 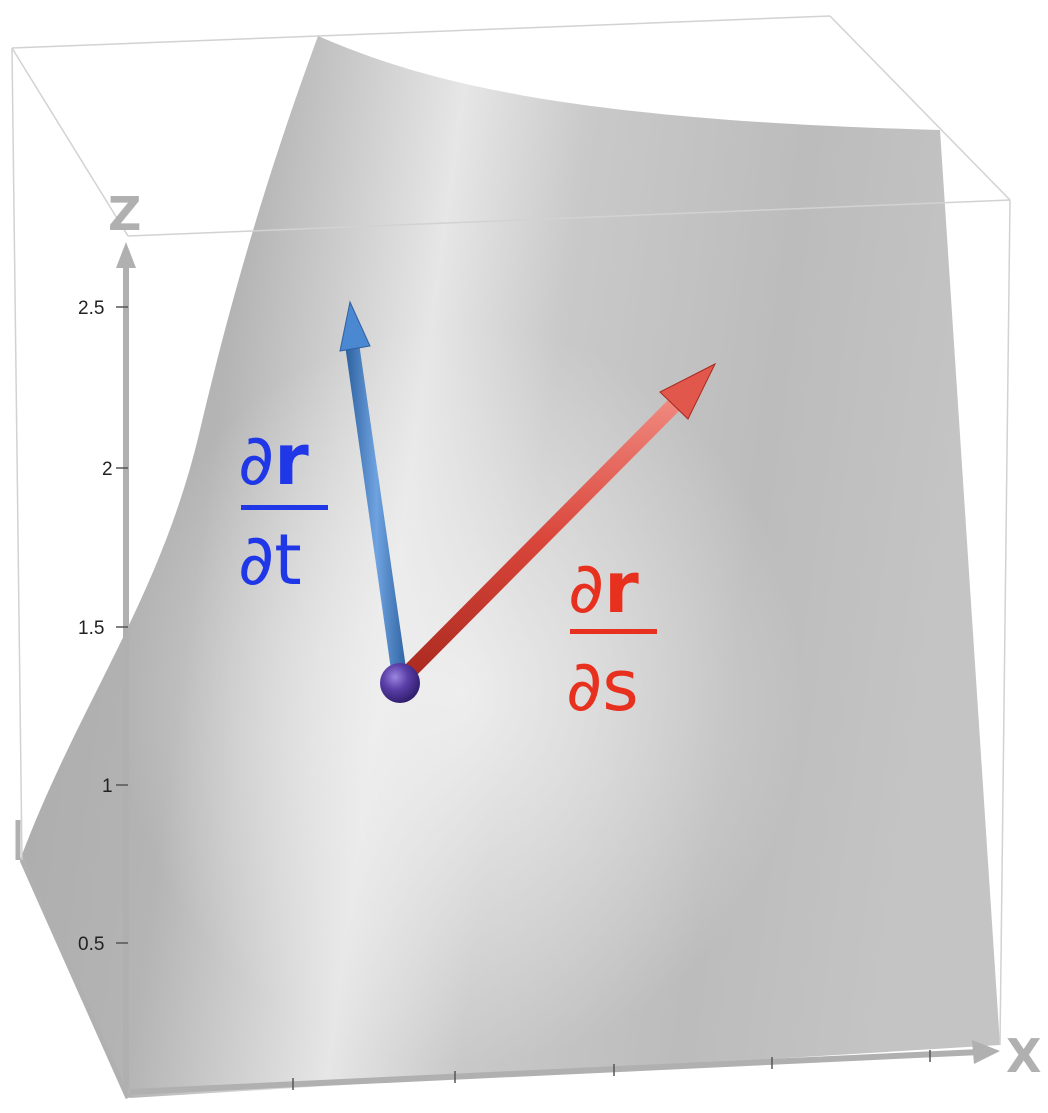 I want to click on label-dr-ds-denominator: ∂s, so click(x=602, y=686).